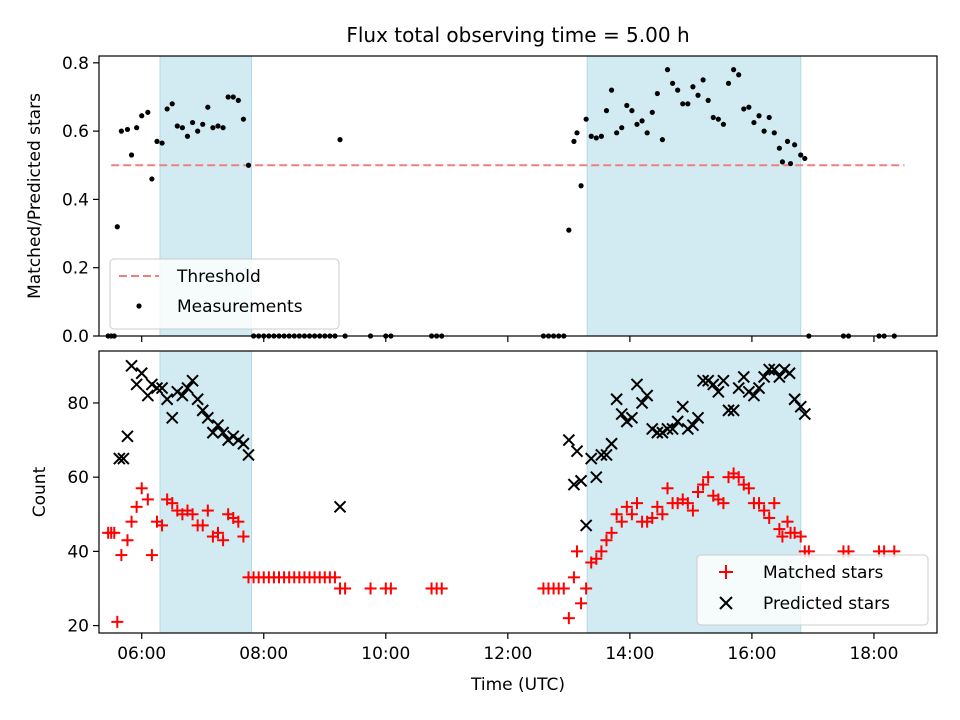 This screenshot has width=960, height=720. What do you see at coordinates (508, 339) in the screenshot?
I see `top-panel-x-ticks` at bounding box center [508, 339].